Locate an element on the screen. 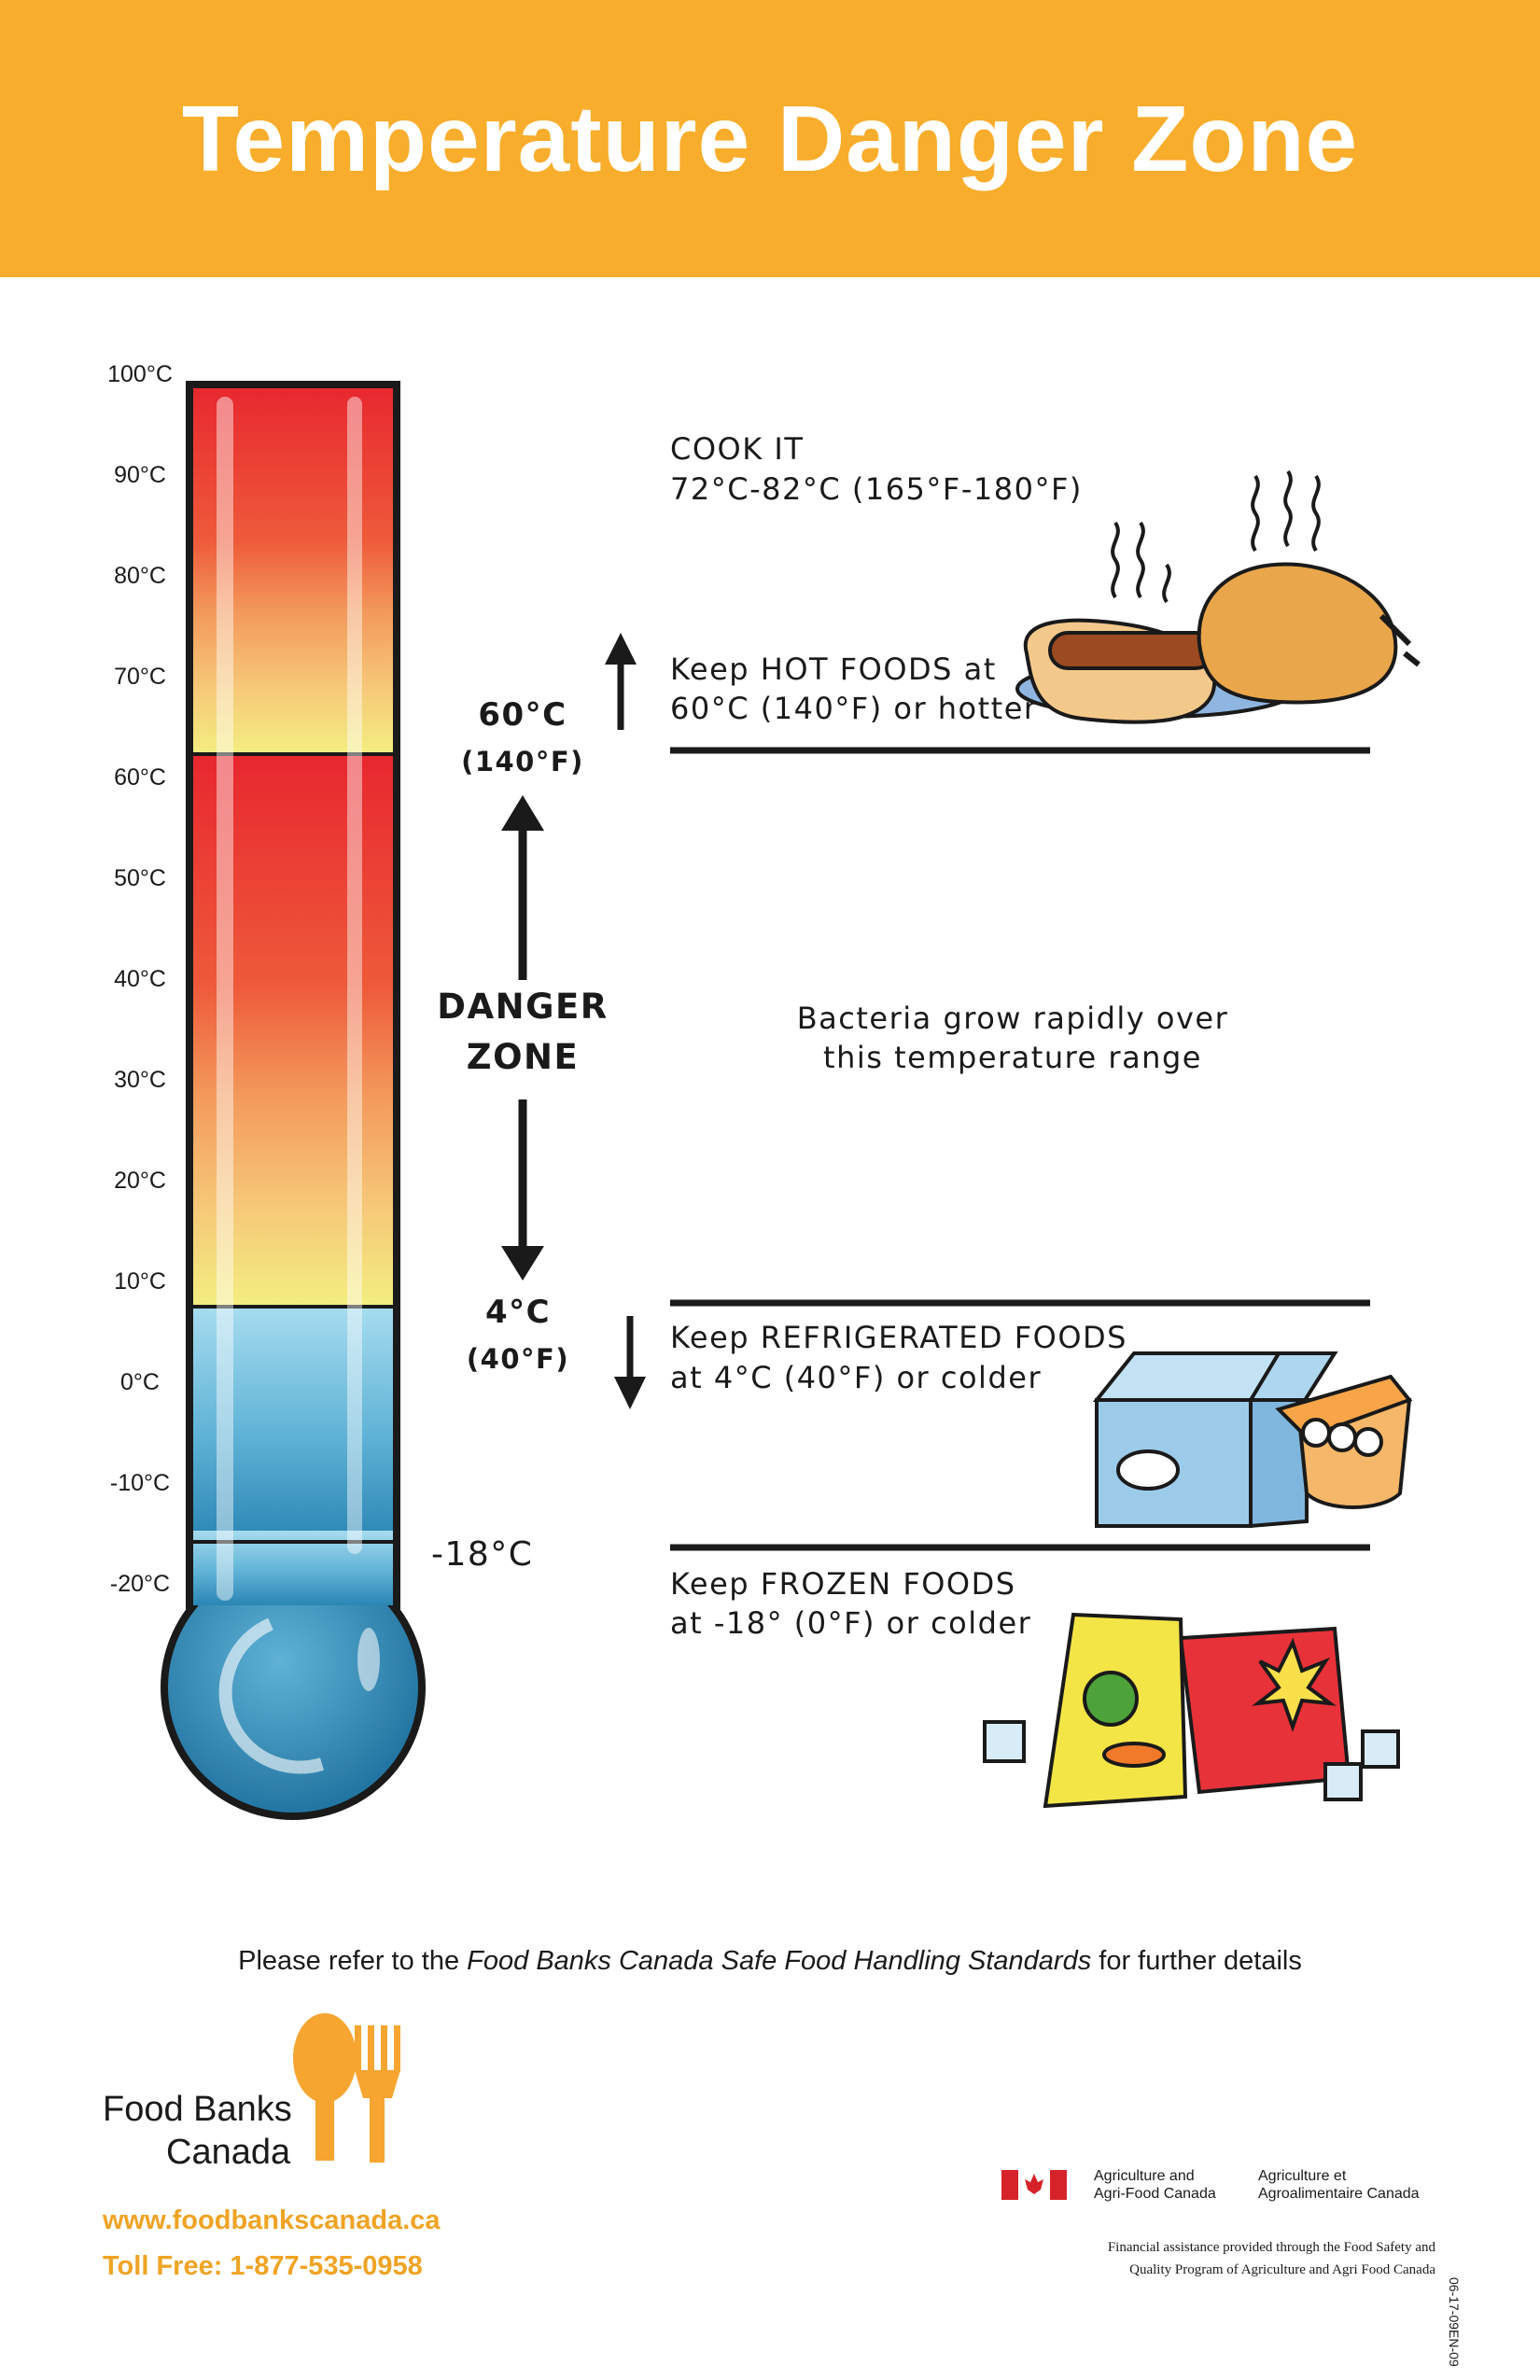 The height and width of the screenshot is (2380, 1540). thermometer is located at coordinates (293, 1100).